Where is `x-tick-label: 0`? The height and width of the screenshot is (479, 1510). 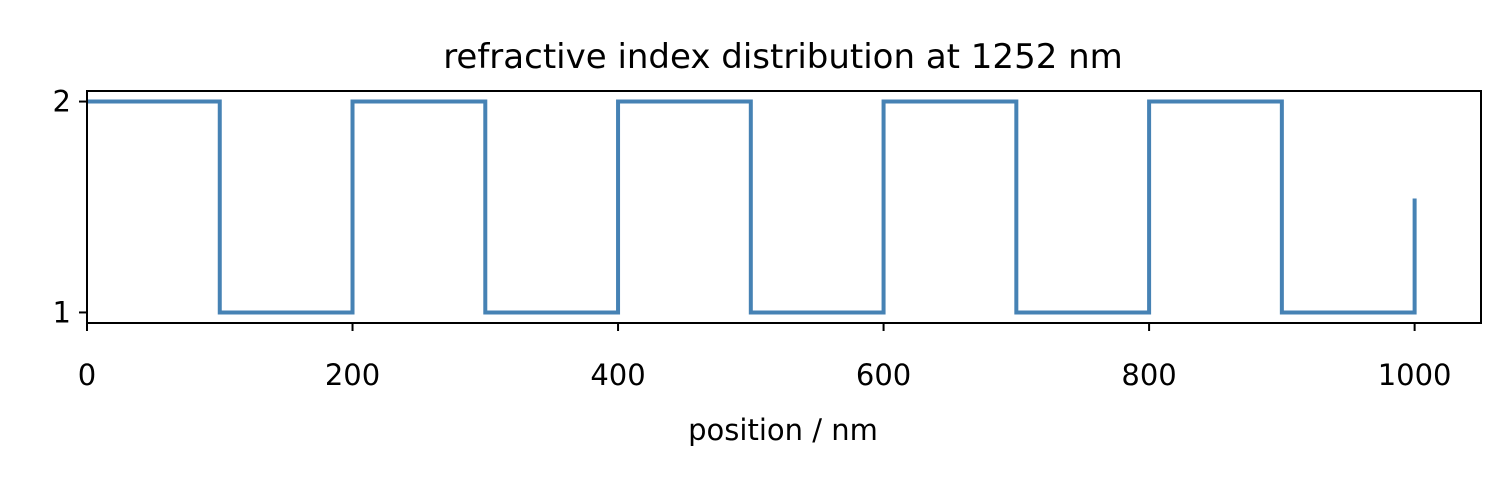 x-tick-label: 0 is located at coordinates (87, 375).